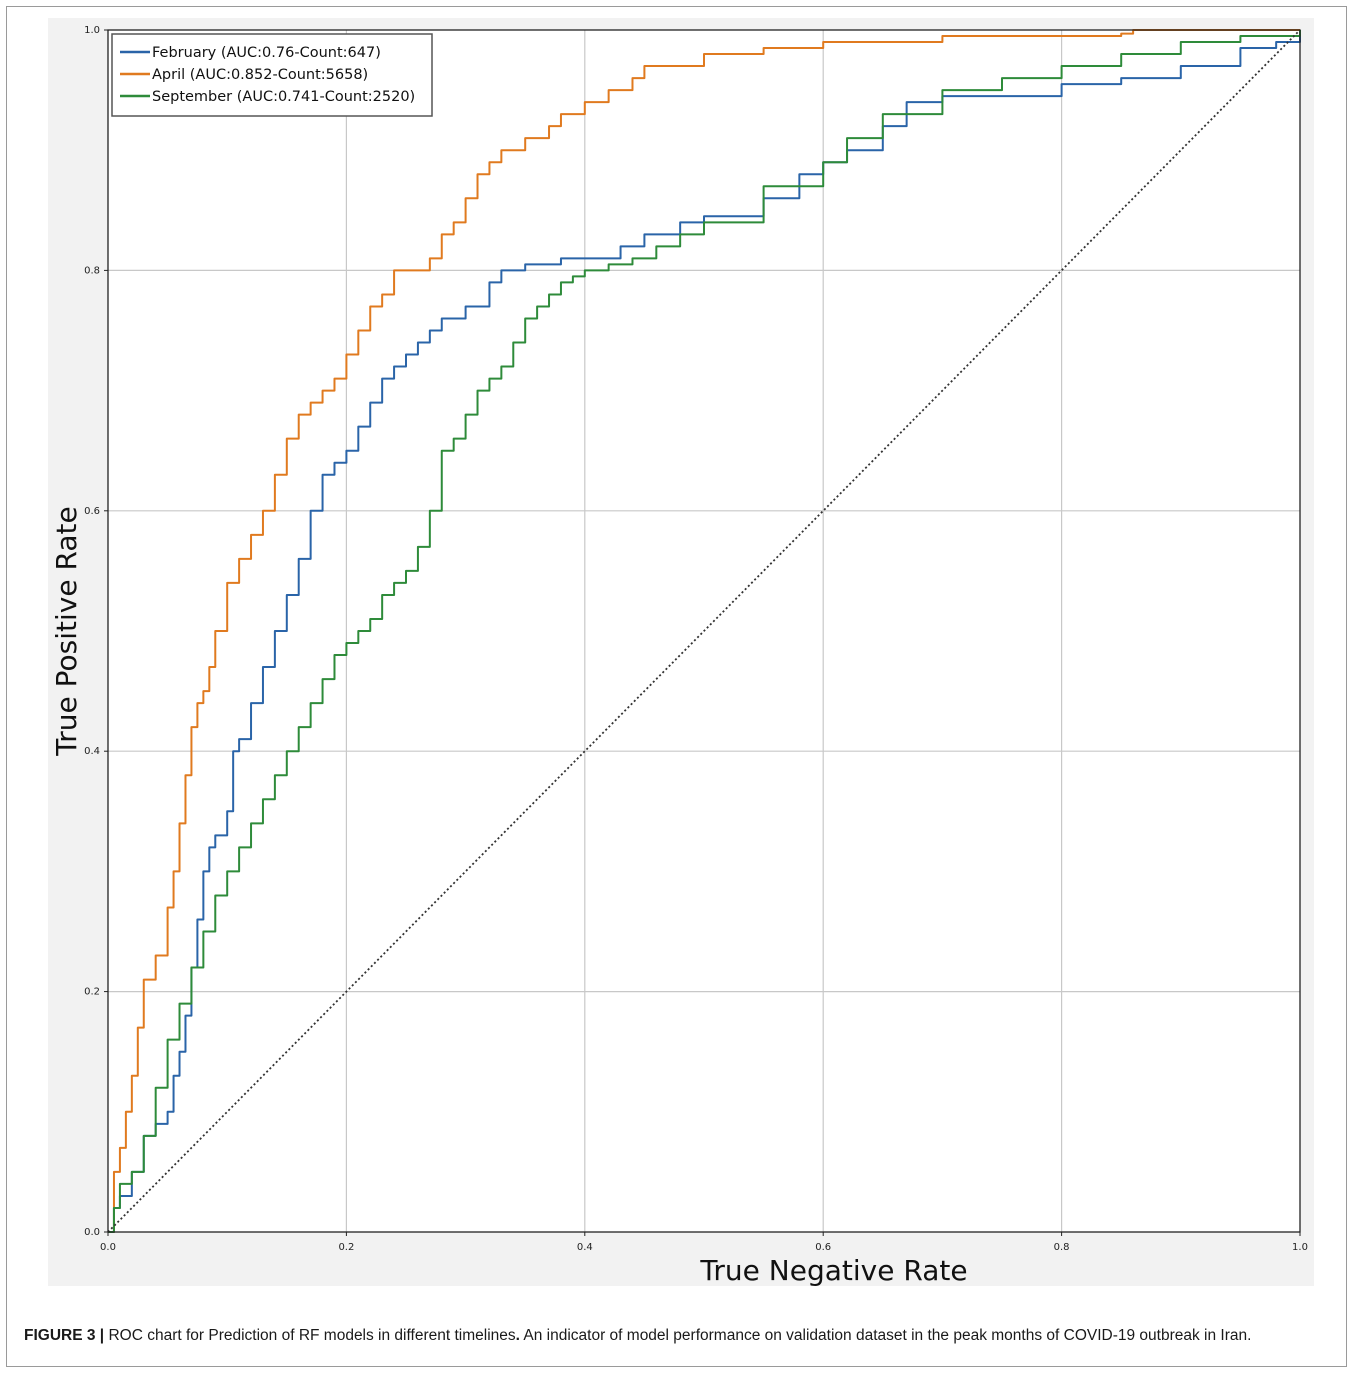 This screenshot has height=1374, width=1354. What do you see at coordinates (66, 631) in the screenshot?
I see `y-axis-title: True Positive Rate` at bounding box center [66, 631].